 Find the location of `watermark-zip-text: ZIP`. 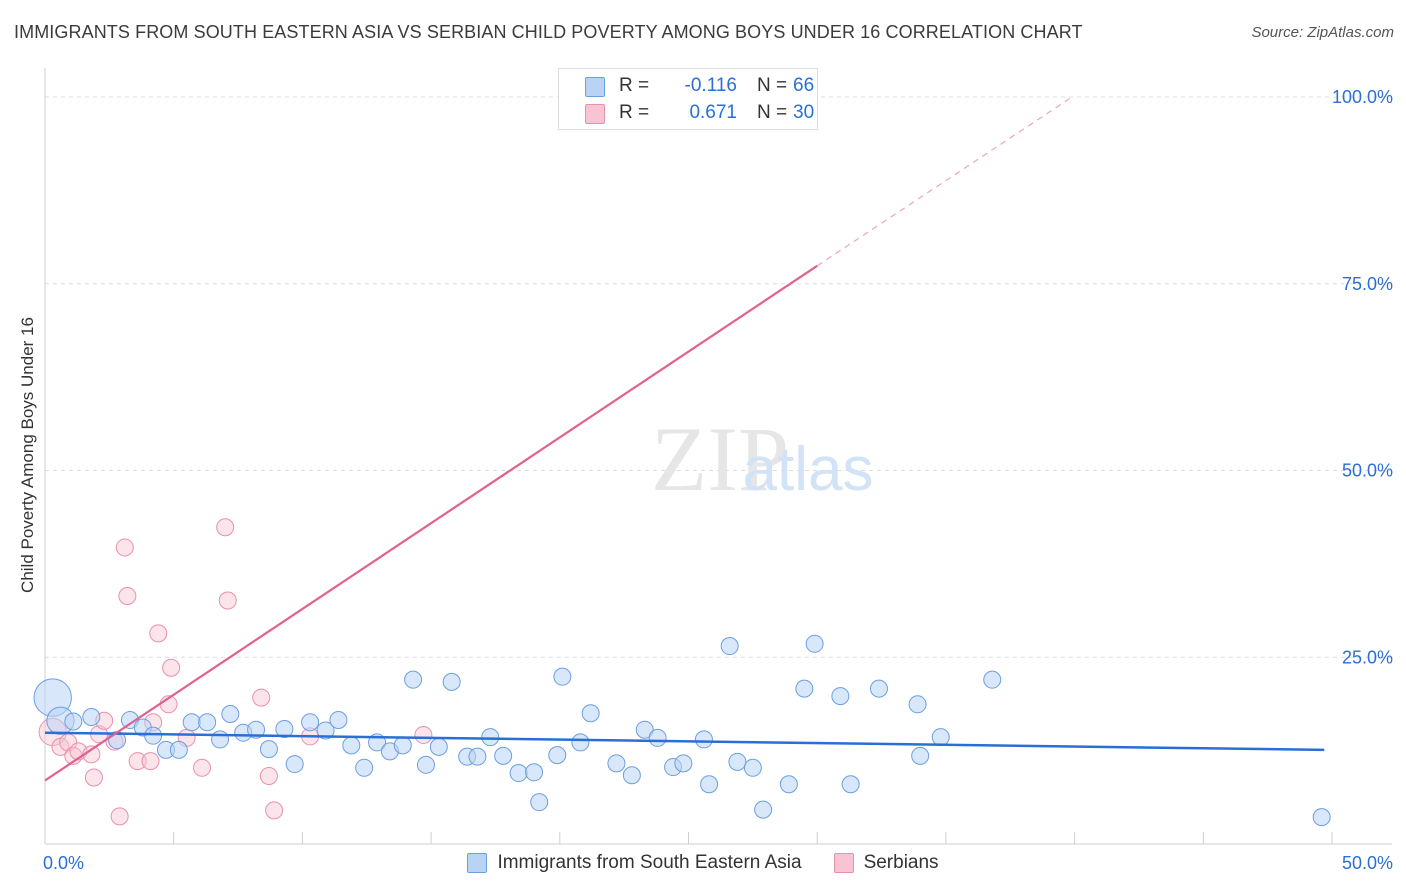

watermark-zip-text: ZIP is located at coordinates (720, 459).